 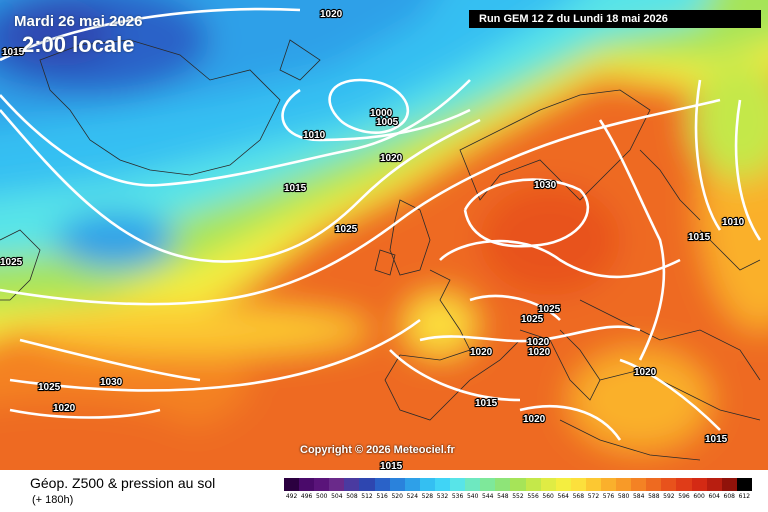 What do you see at coordinates (387, 122) in the screenshot?
I see `isobar-label: 1005` at bounding box center [387, 122].